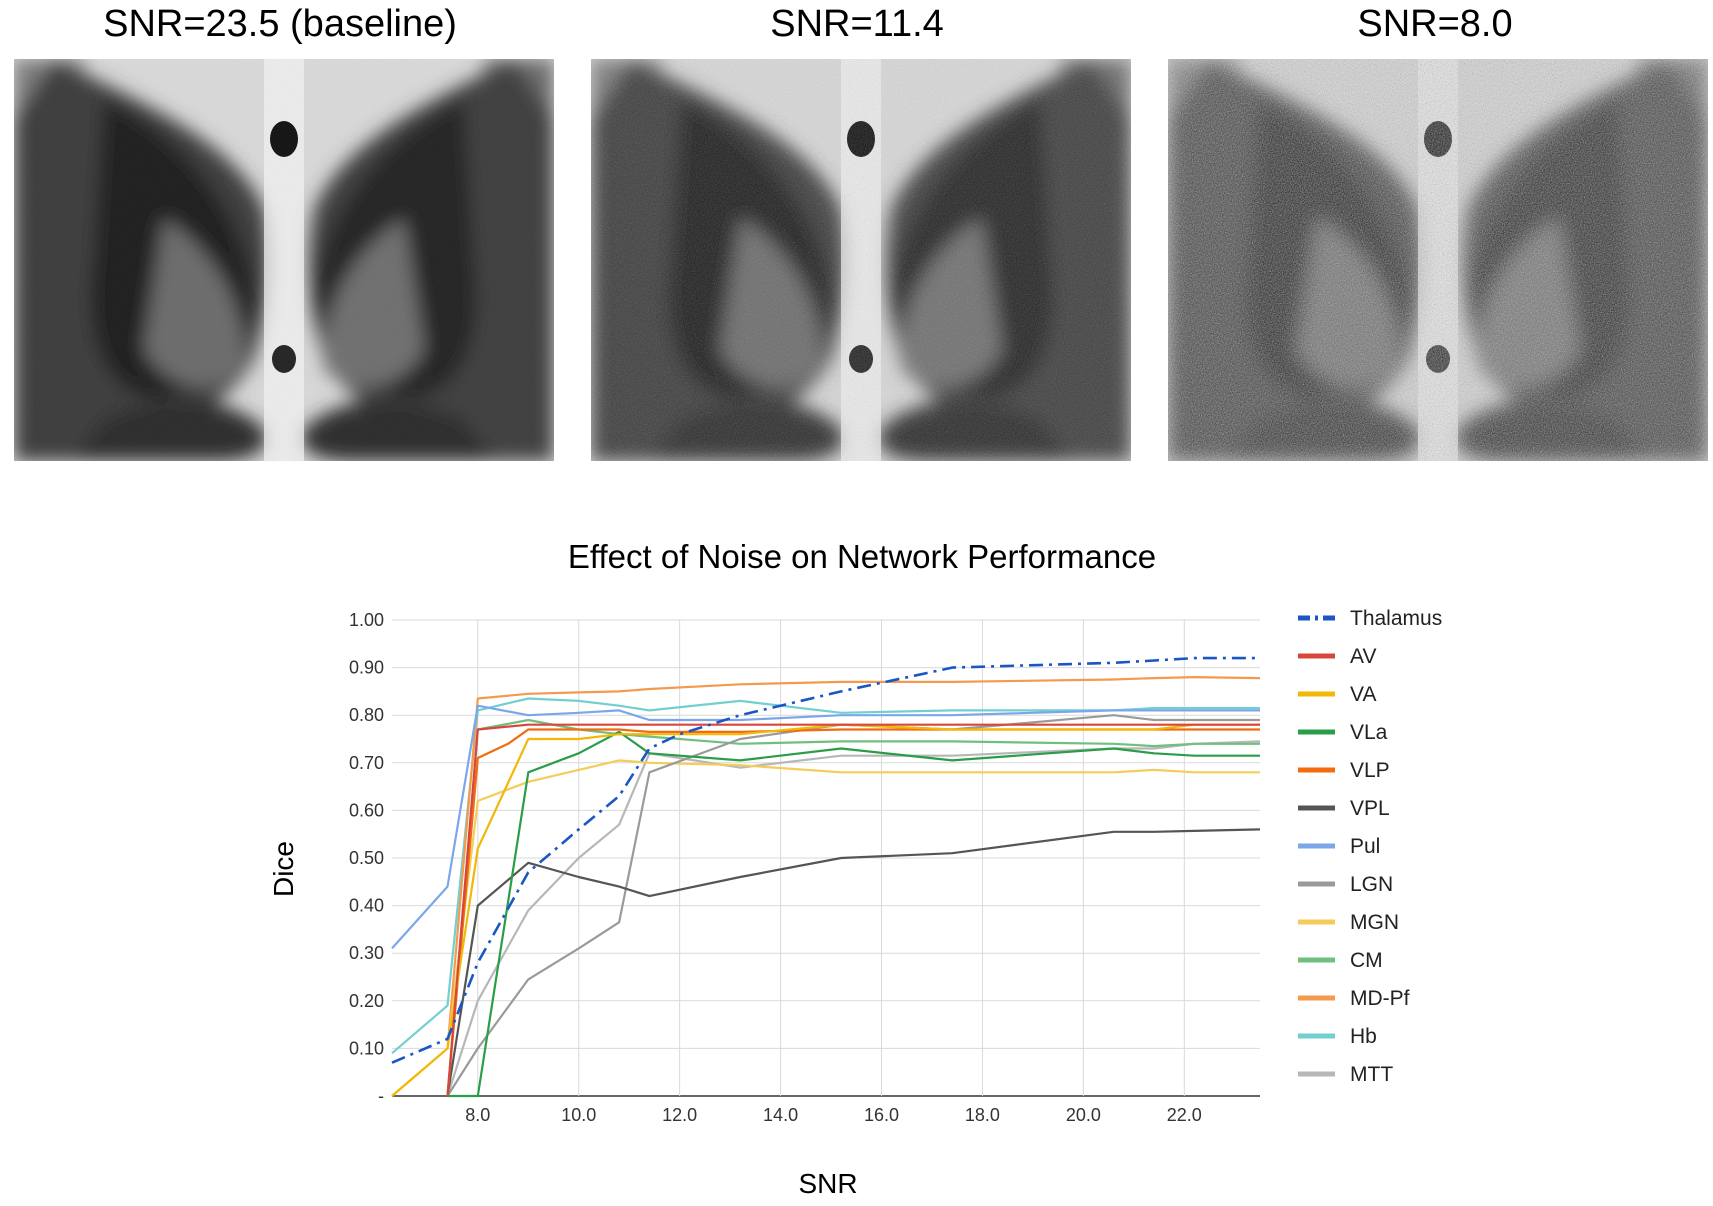 This screenshot has height=1206, width=1713. I want to click on series-line-cm, so click(853, 907).